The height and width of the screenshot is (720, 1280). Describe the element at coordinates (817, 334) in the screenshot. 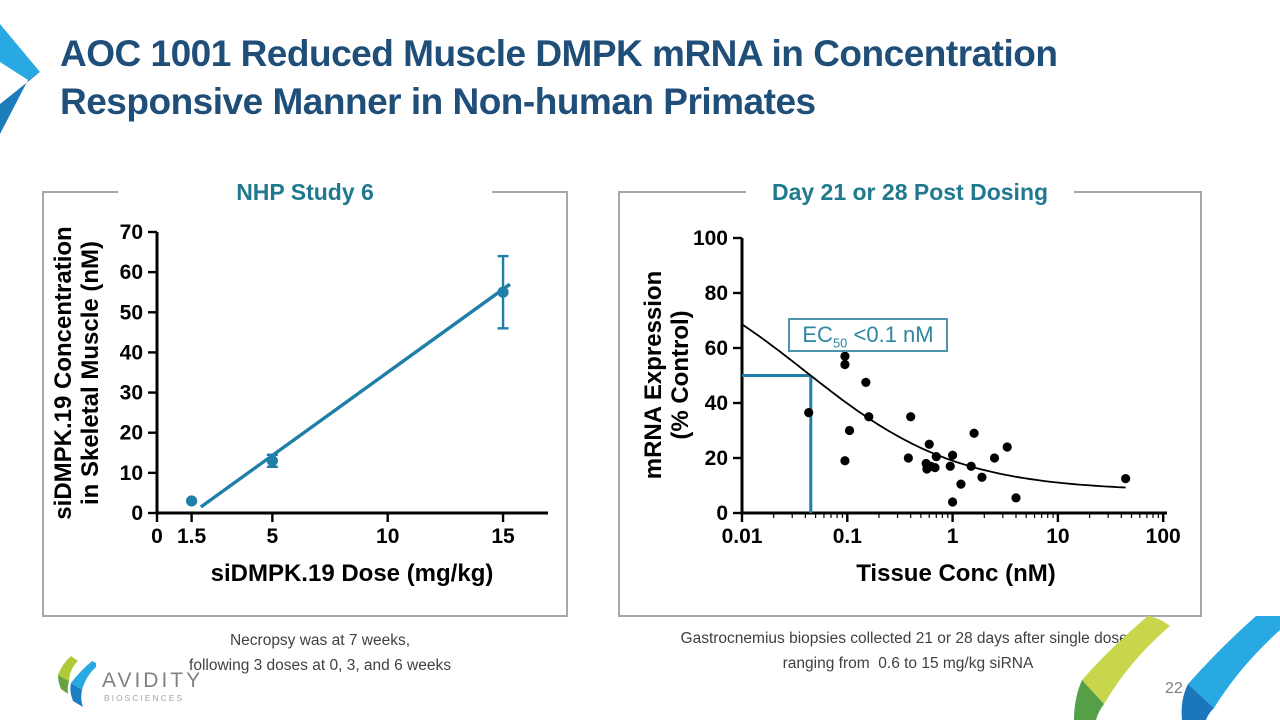

I see `ec50-base: EC` at that location.